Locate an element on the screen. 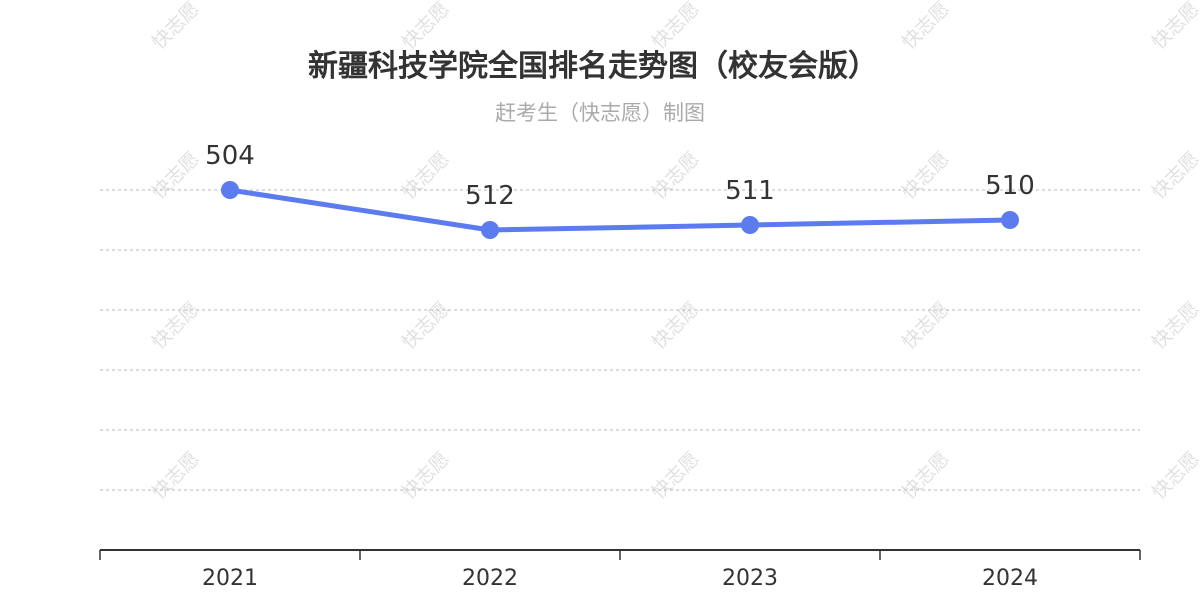 This screenshot has height=600, width=1200. series-path is located at coordinates (620, 210).